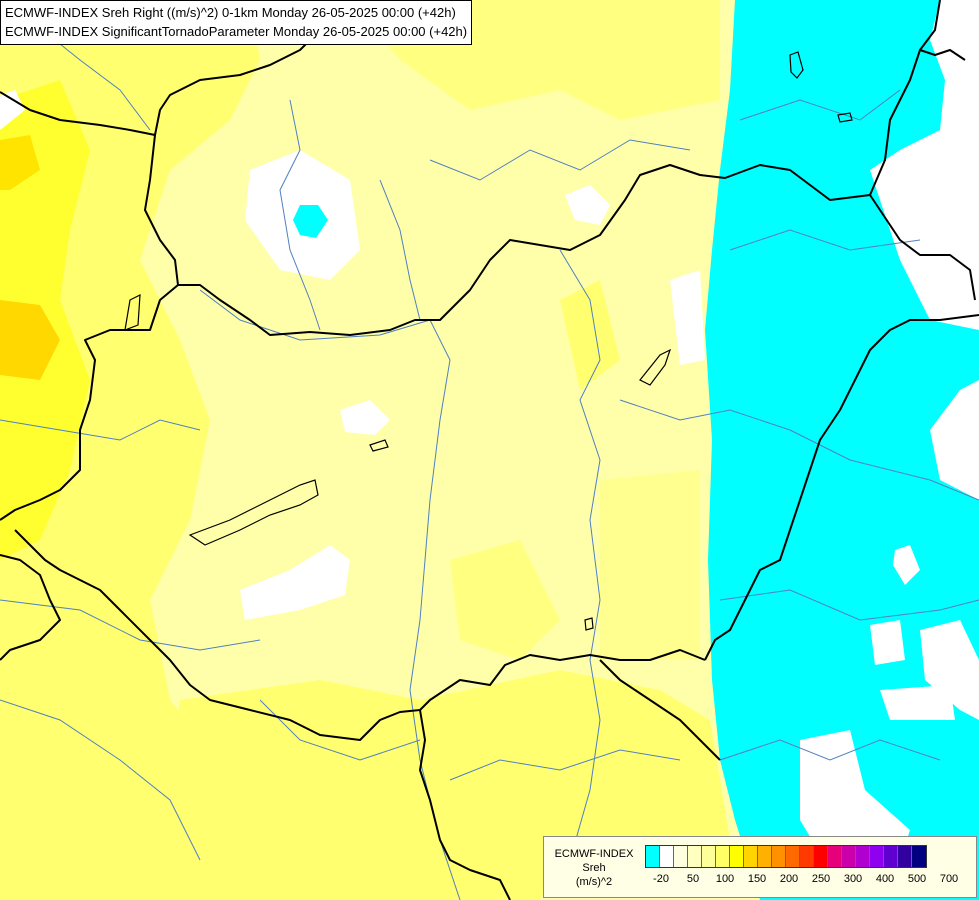 The image size is (979, 900). What do you see at coordinates (942, 55) in the screenshot?
I see `border-ne-corner` at bounding box center [942, 55].